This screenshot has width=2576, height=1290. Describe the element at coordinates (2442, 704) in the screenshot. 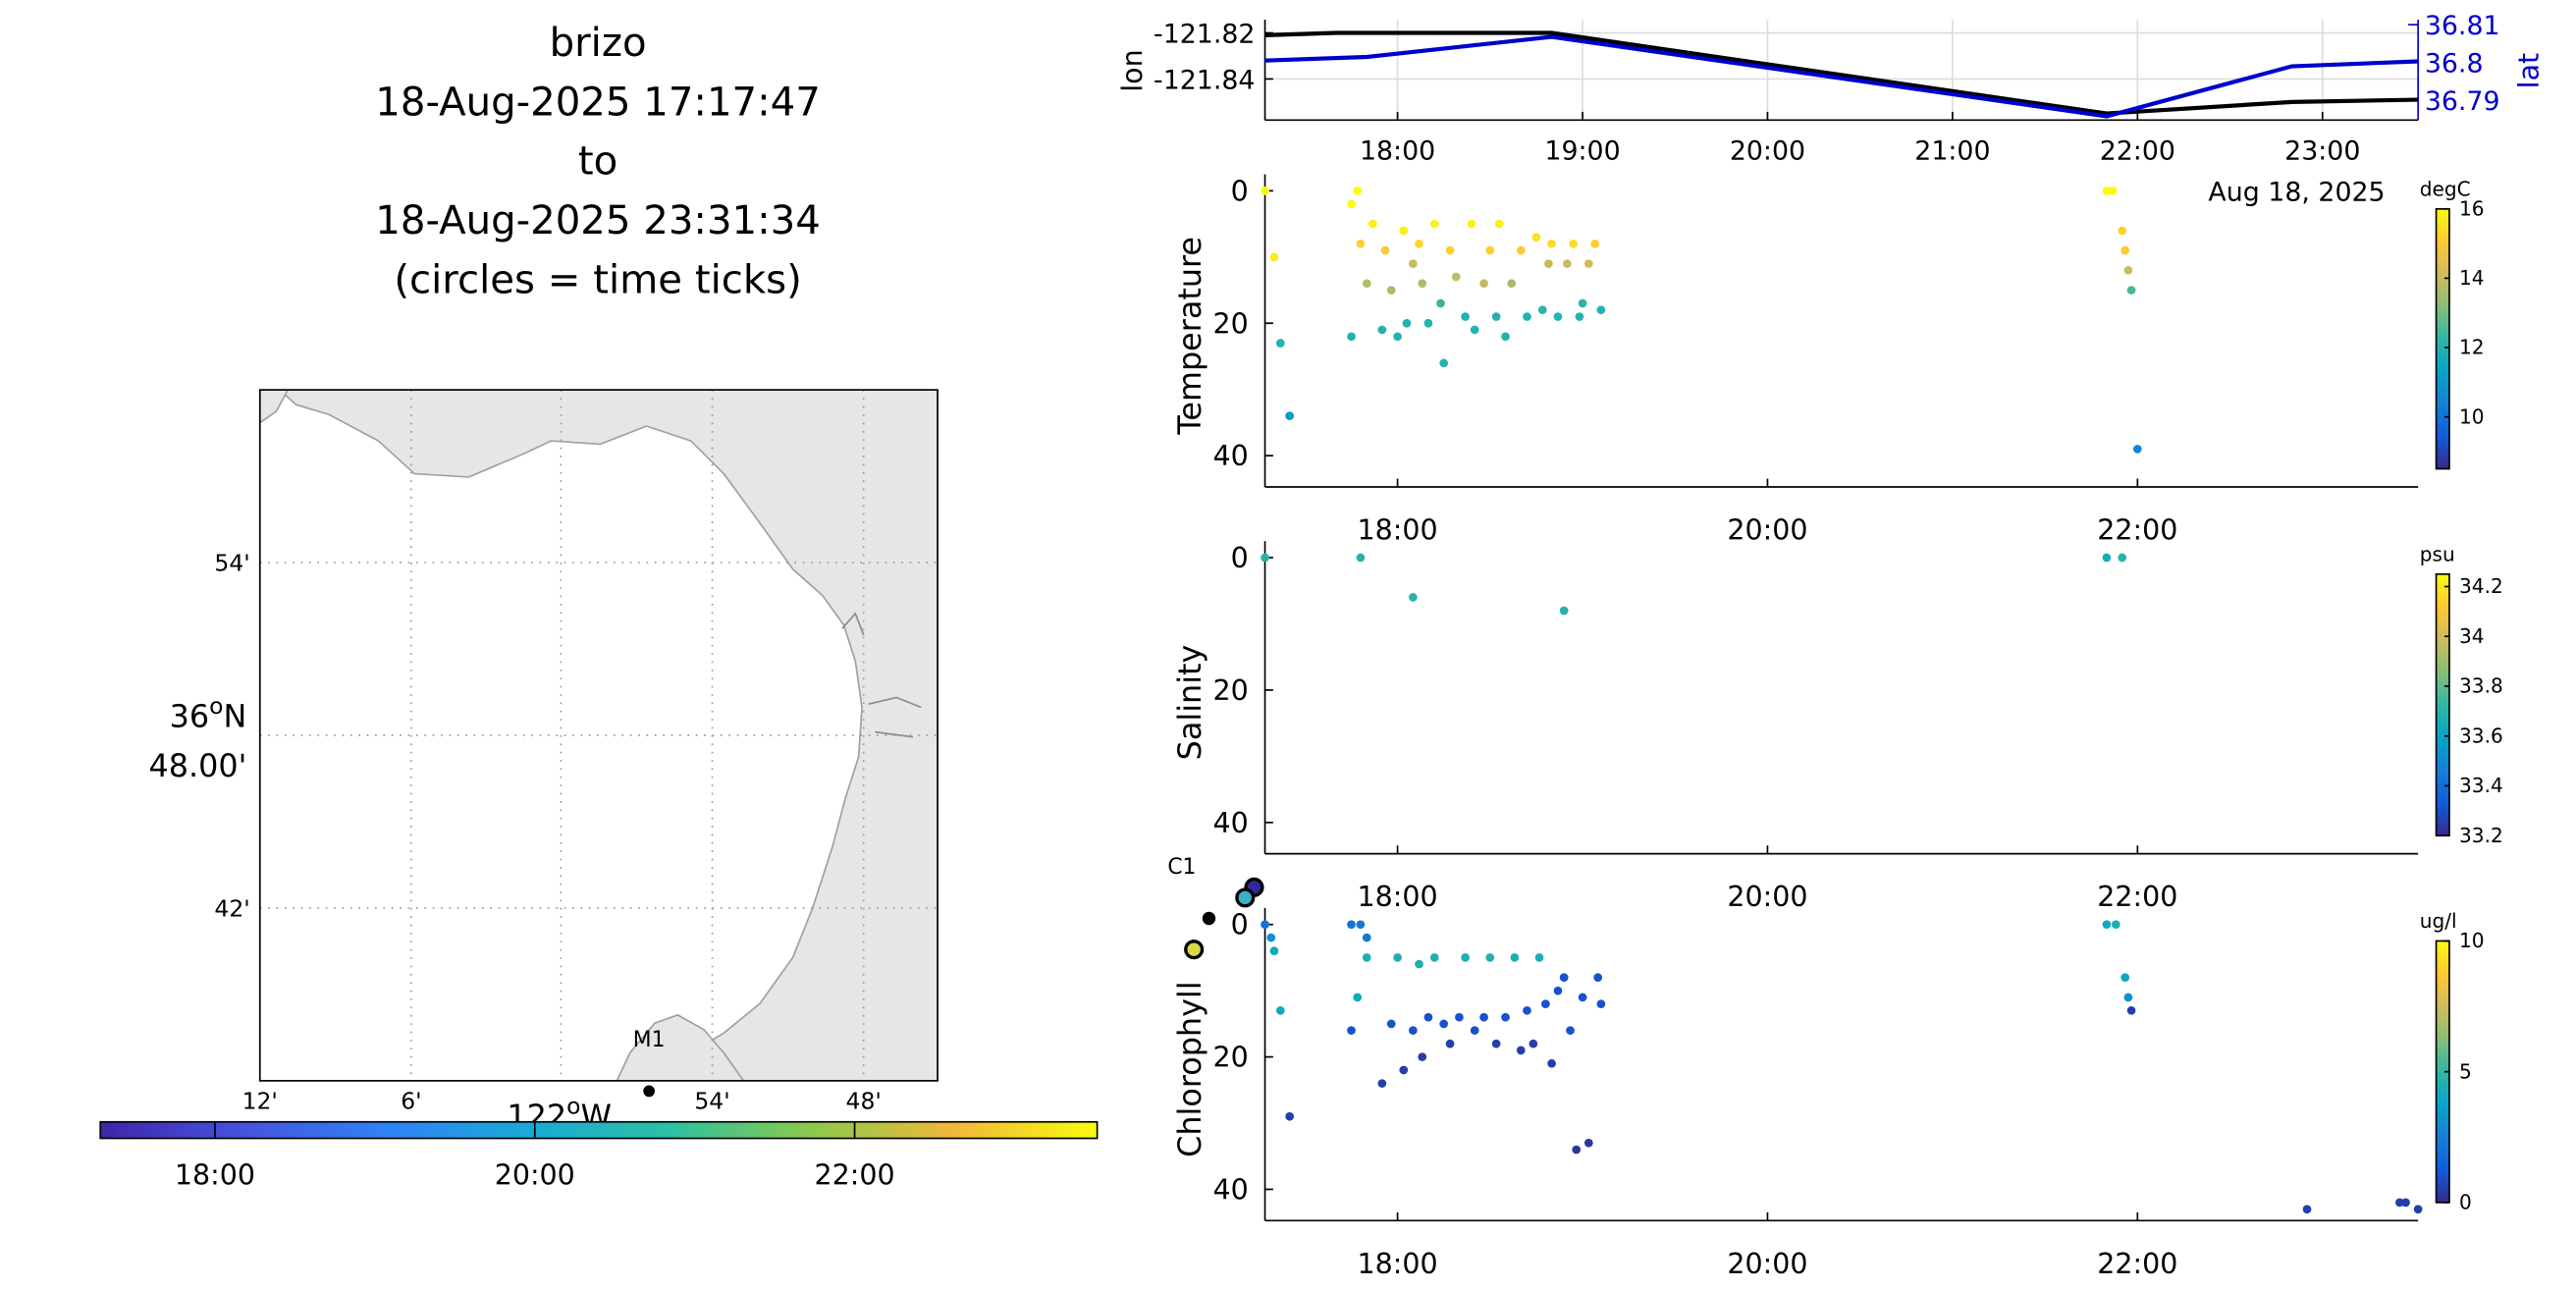

I see `salinity-colorbar` at that location.